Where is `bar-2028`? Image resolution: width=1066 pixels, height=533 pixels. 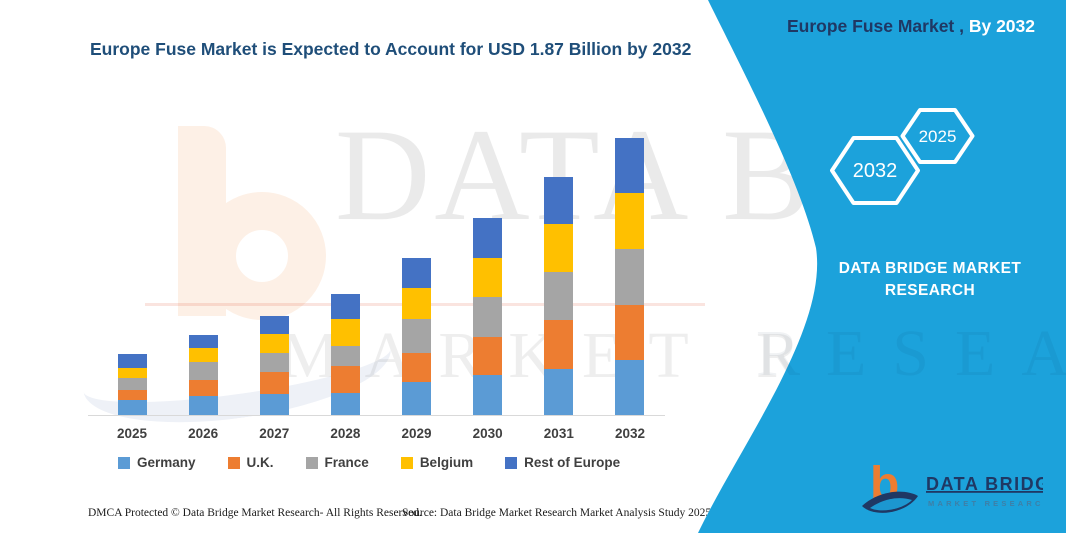
bar-2028 is located at coordinates (345, 354).